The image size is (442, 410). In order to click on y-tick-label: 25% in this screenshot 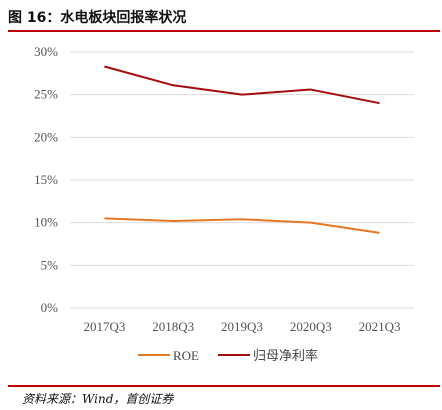, I will do `click(46, 94)`.